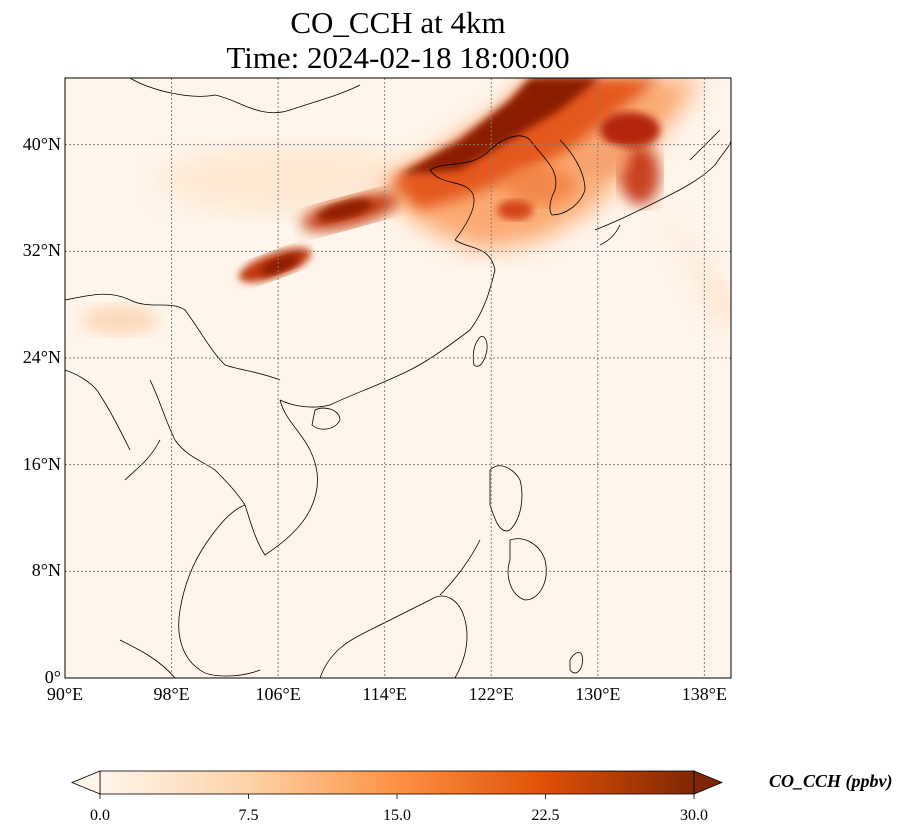 Image resolution: width=921 pixels, height=836 pixels. What do you see at coordinates (278, 694) in the screenshot?
I see `lon-tick-label: 106°E` at bounding box center [278, 694].